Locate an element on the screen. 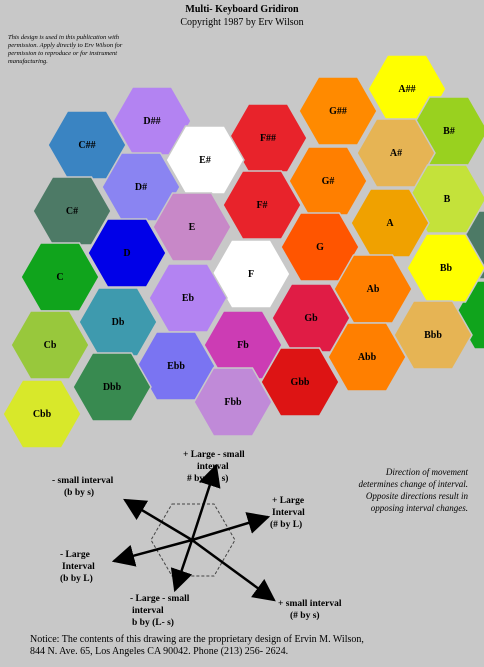 The height and width of the screenshot is (667, 484). hex-label: Ebb is located at coordinates (176, 366).